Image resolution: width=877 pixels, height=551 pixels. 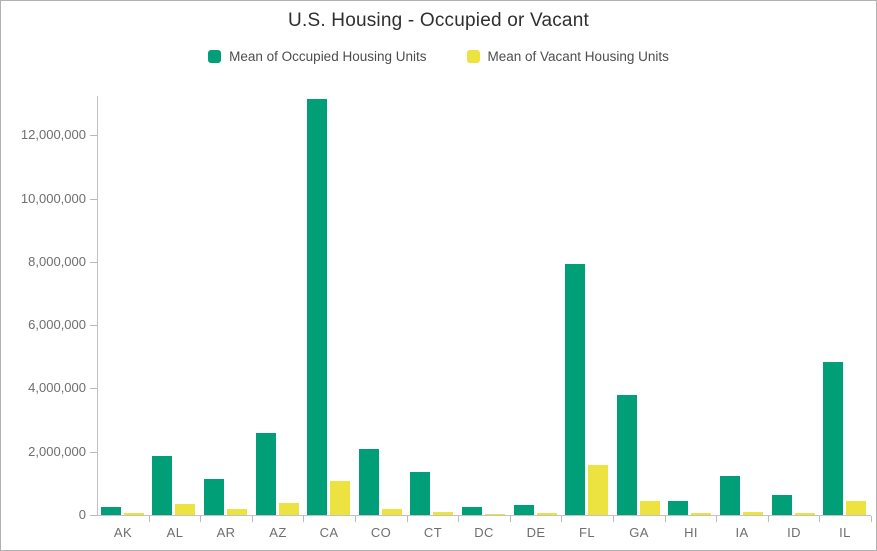 I want to click on x-axis-label-HI: HI, so click(x=691, y=532).